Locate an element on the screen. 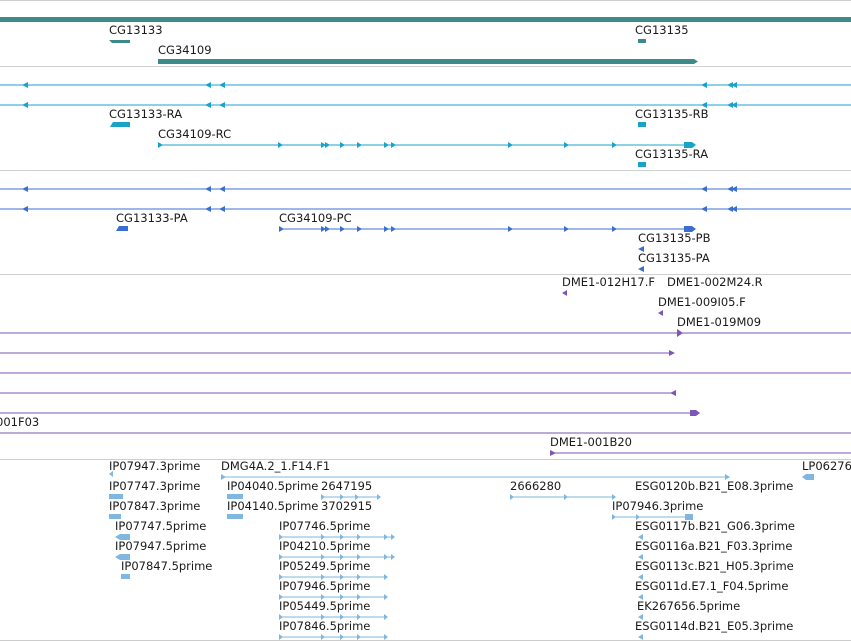 The width and height of the screenshot is (851, 642). est-label-ip07746-5prime: IP07746.5prime is located at coordinates (324, 526).